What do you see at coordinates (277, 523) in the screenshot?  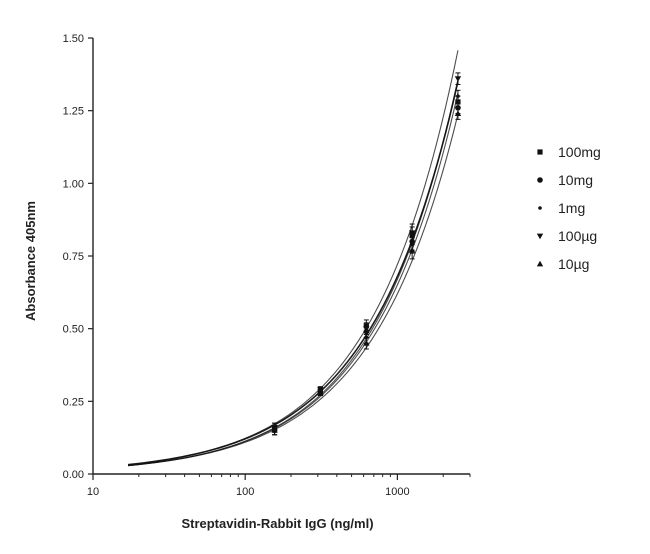 I see `x-axis-title: Streptavidin-Rabbit IgG (ng/ml)` at bounding box center [277, 523].